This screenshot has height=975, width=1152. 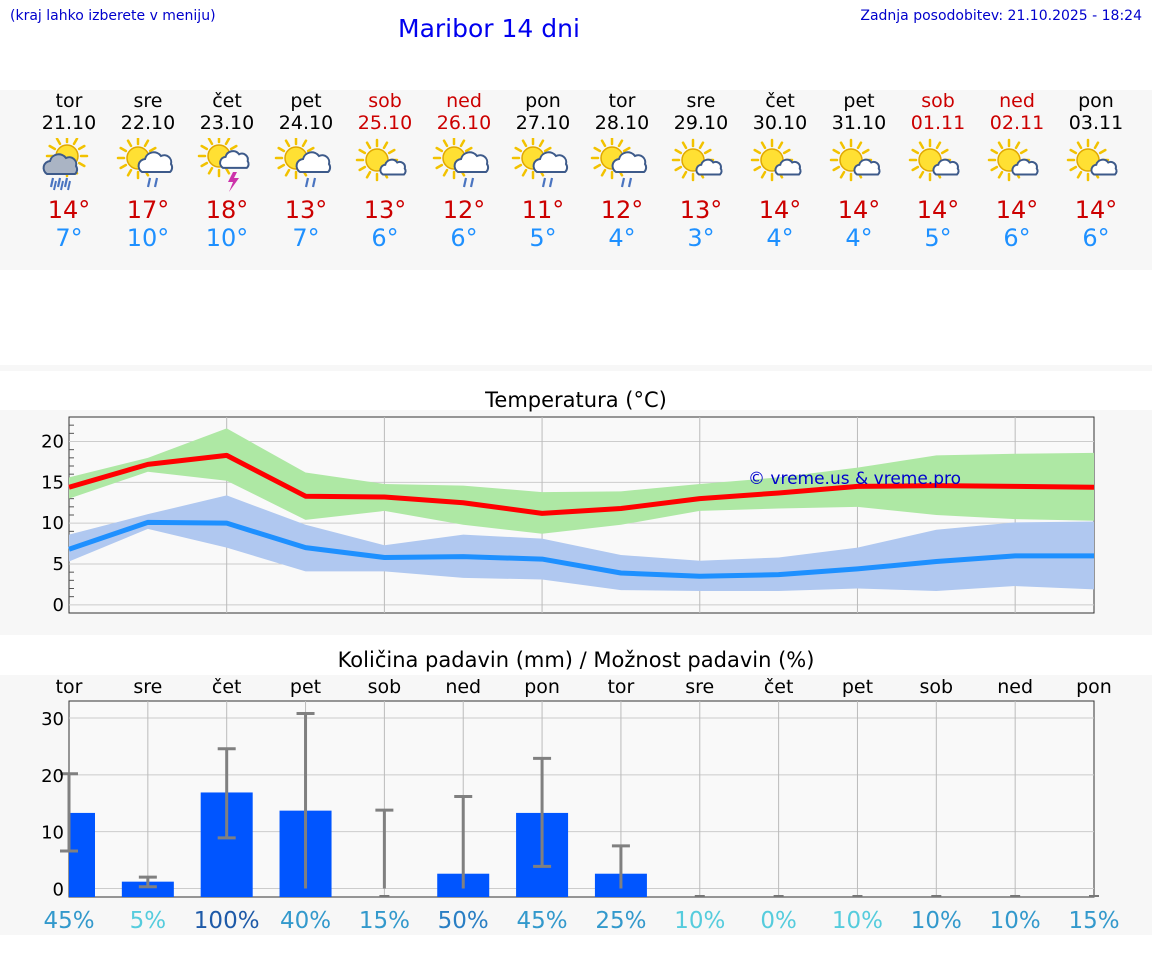 What do you see at coordinates (223, 163) in the screenshot?
I see `sun-thunderstorm-icon` at bounding box center [223, 163].